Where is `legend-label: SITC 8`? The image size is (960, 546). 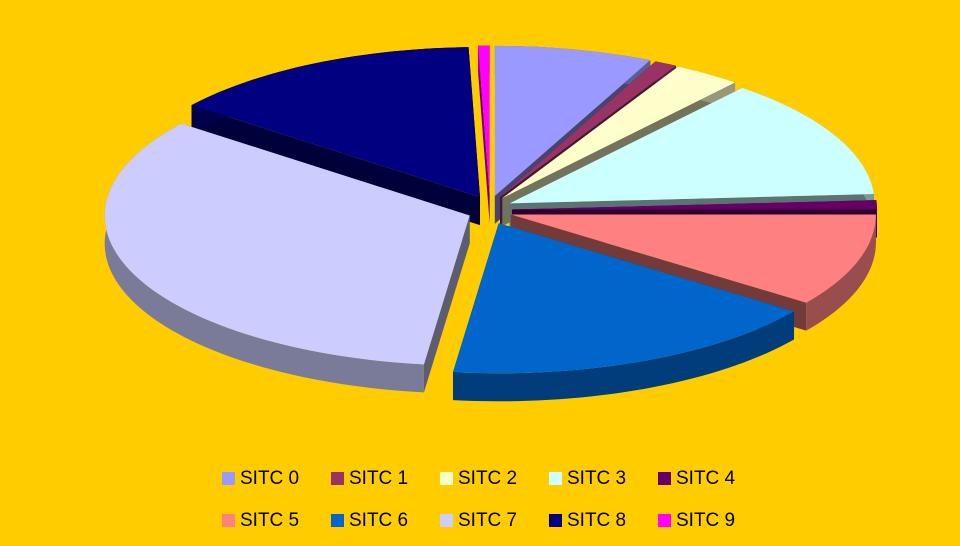 legend-label: SITC 8 is located at coordinates (596, 520).